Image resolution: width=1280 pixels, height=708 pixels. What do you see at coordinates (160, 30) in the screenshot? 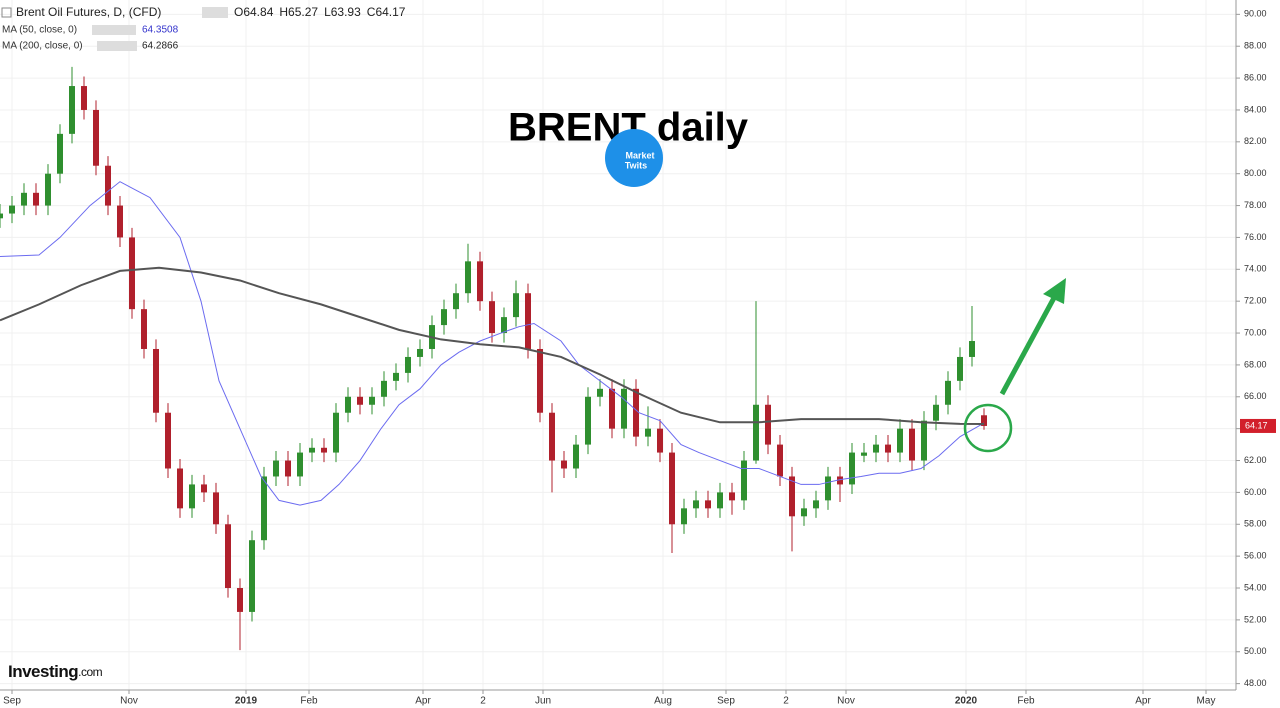
I see `legend-value: 64.3508` at bounding box center [160, 30].